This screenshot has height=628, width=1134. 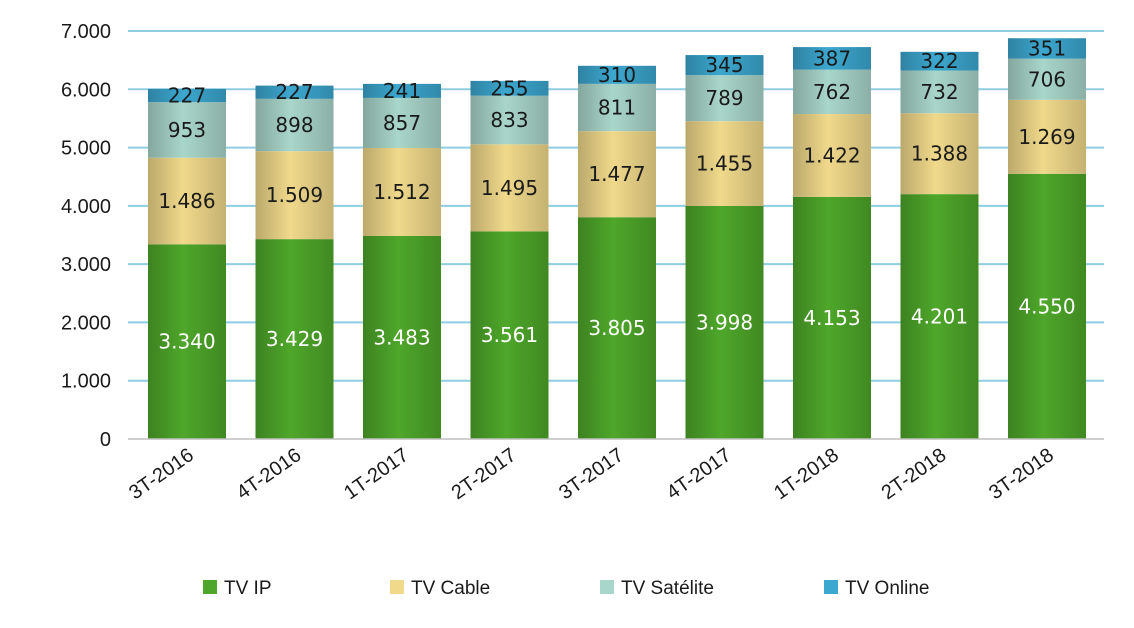 I want to click on data-label: 3.805, so click(x=616, y=328).